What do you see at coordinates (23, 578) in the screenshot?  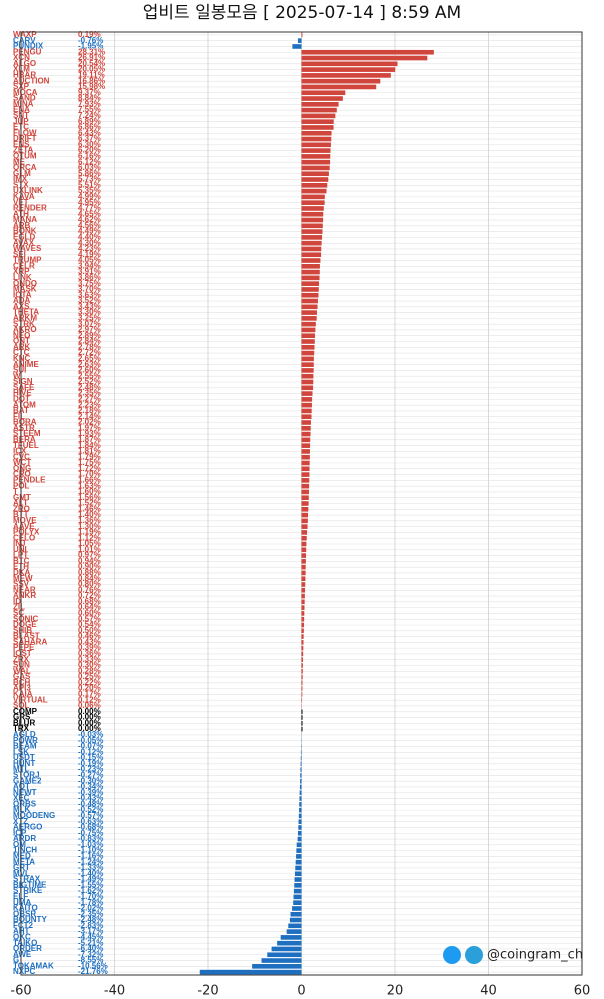 I see `category-label: MEW` at bounding box center [23, 578].